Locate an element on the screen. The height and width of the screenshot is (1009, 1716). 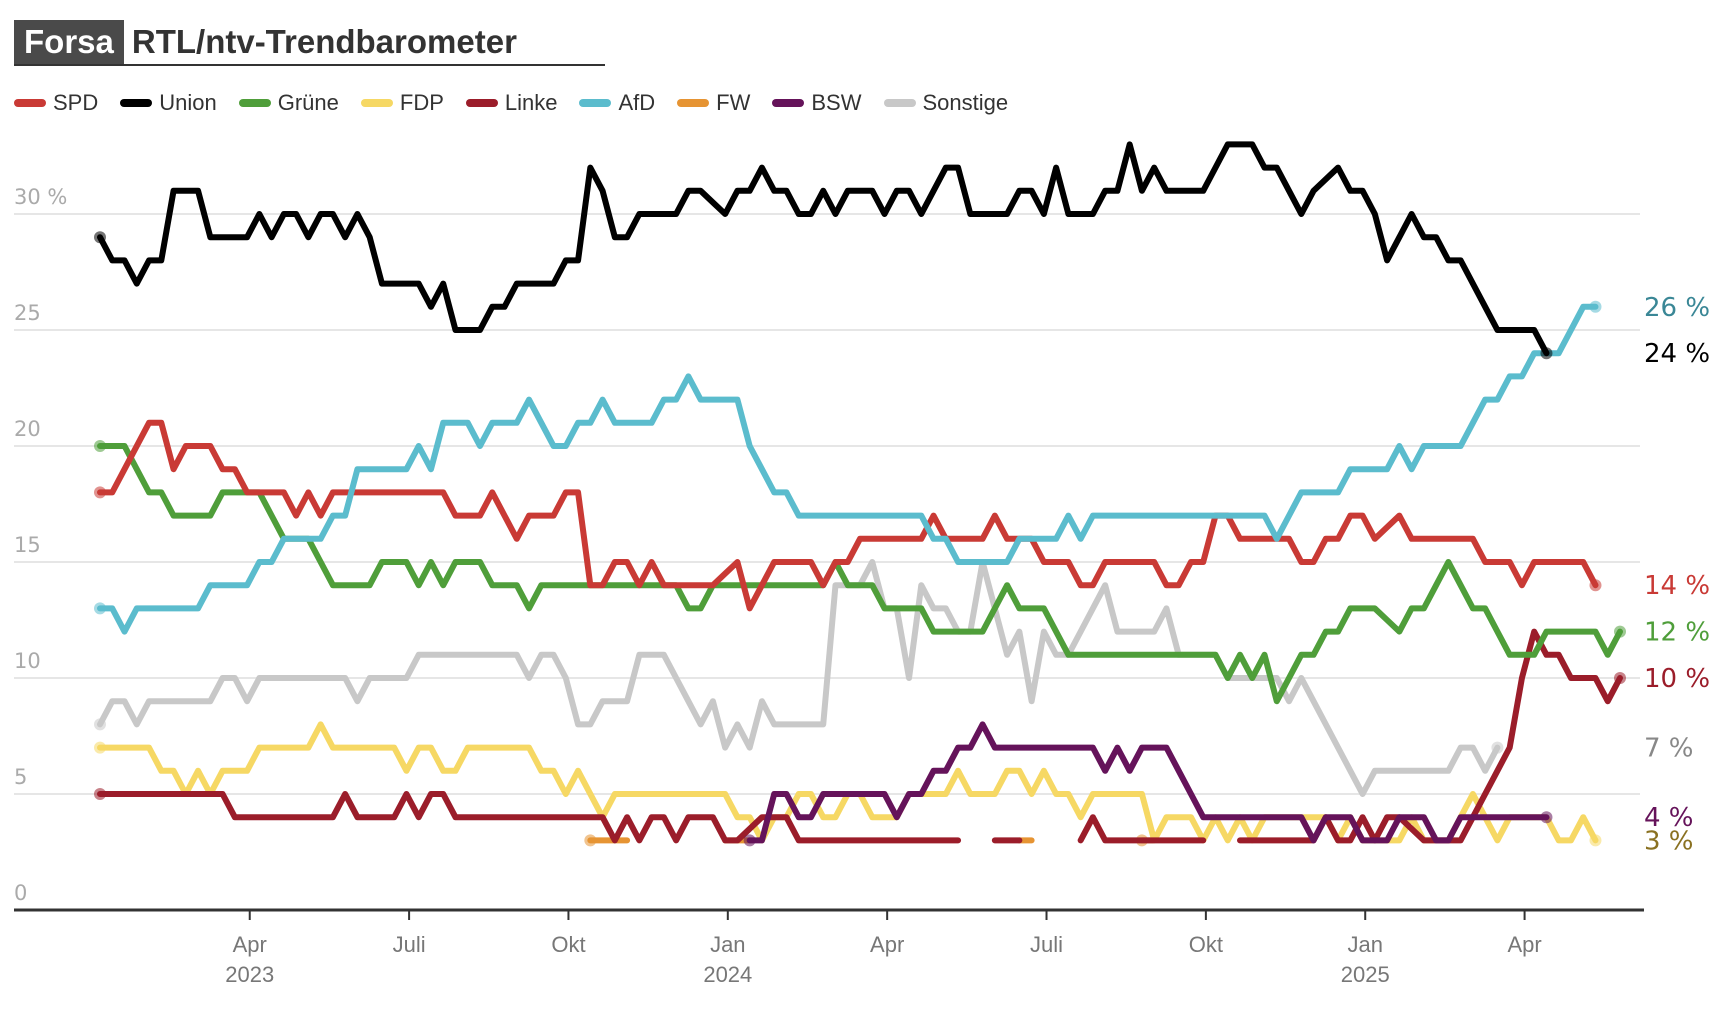
chart-title: RTL/ntv-Trendbarometer is located at coordinates (324, 41).